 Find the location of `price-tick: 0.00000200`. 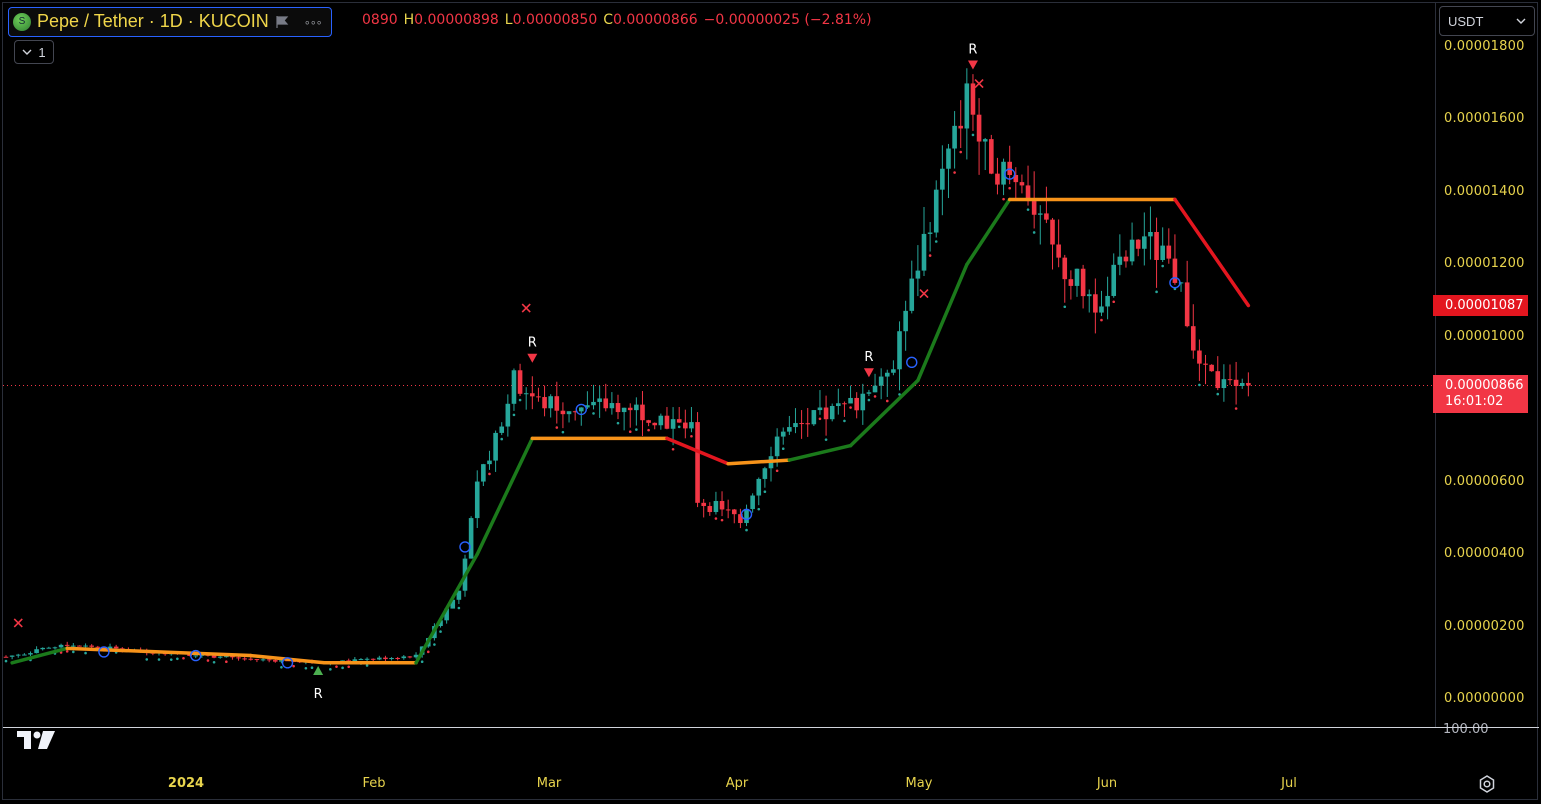

price-tick: 0.00000200 is located at coordinates (1484, 626).